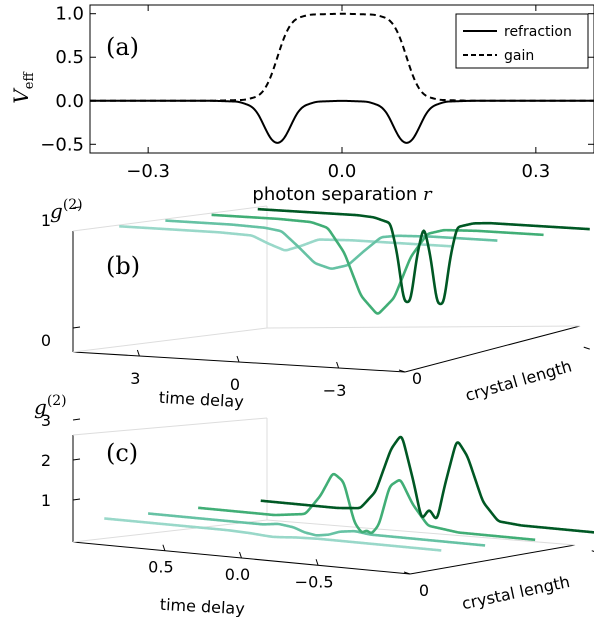 The image size is (594, 621). Describe the element at coordinates (536, 171) in the screenshot. I see `panel-a-xtick-label: 0.3` at that location.